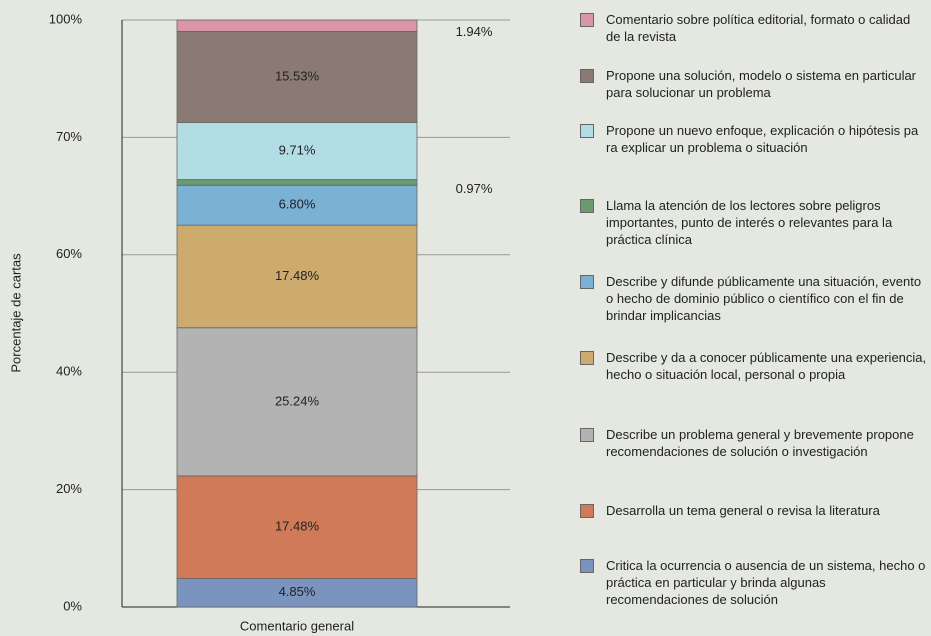 This screenshot has height=636, width=931. What do you see at coordinates (66, 18) in the screenshot?
I see `y-tick-label: 100%` at bounding box center [66, 18].